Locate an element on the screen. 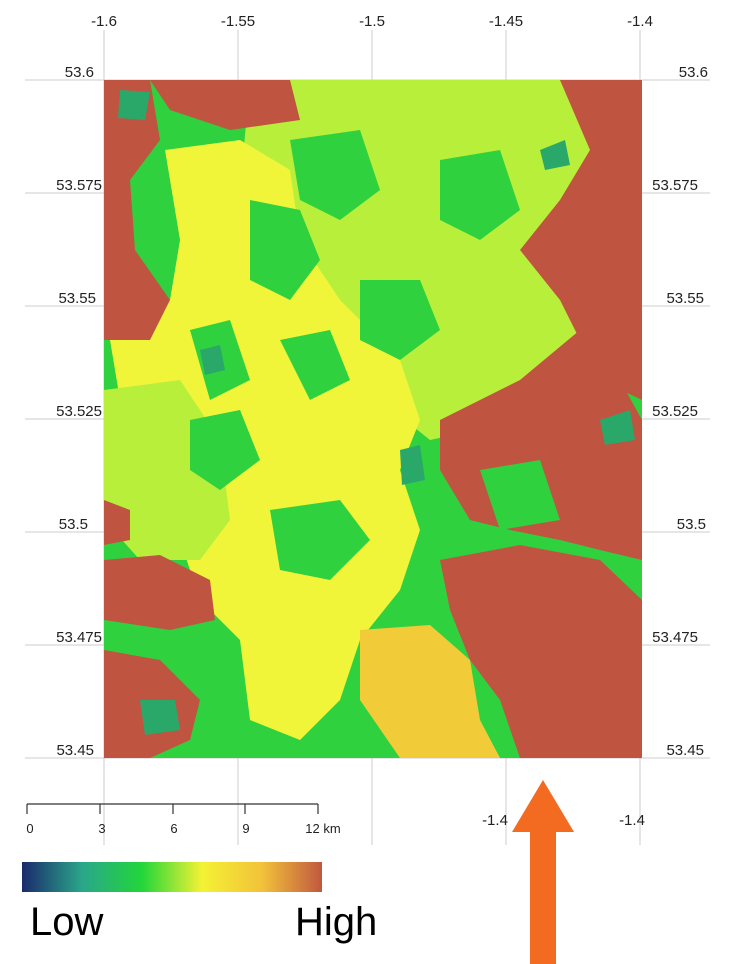 This screenshot has width=744, height=964. lon-tick: -1.5 is located at coordinates (372, 21).